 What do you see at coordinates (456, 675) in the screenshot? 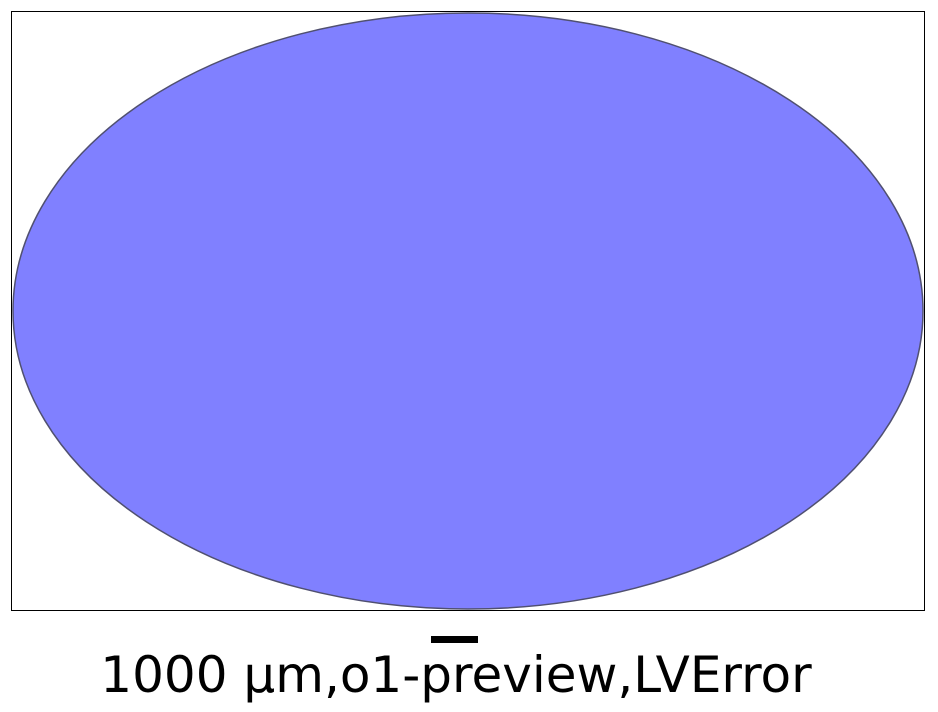
I see `figure-caption: 1000 µm,o1-preview,LVError` at bounding box center [456, 675].